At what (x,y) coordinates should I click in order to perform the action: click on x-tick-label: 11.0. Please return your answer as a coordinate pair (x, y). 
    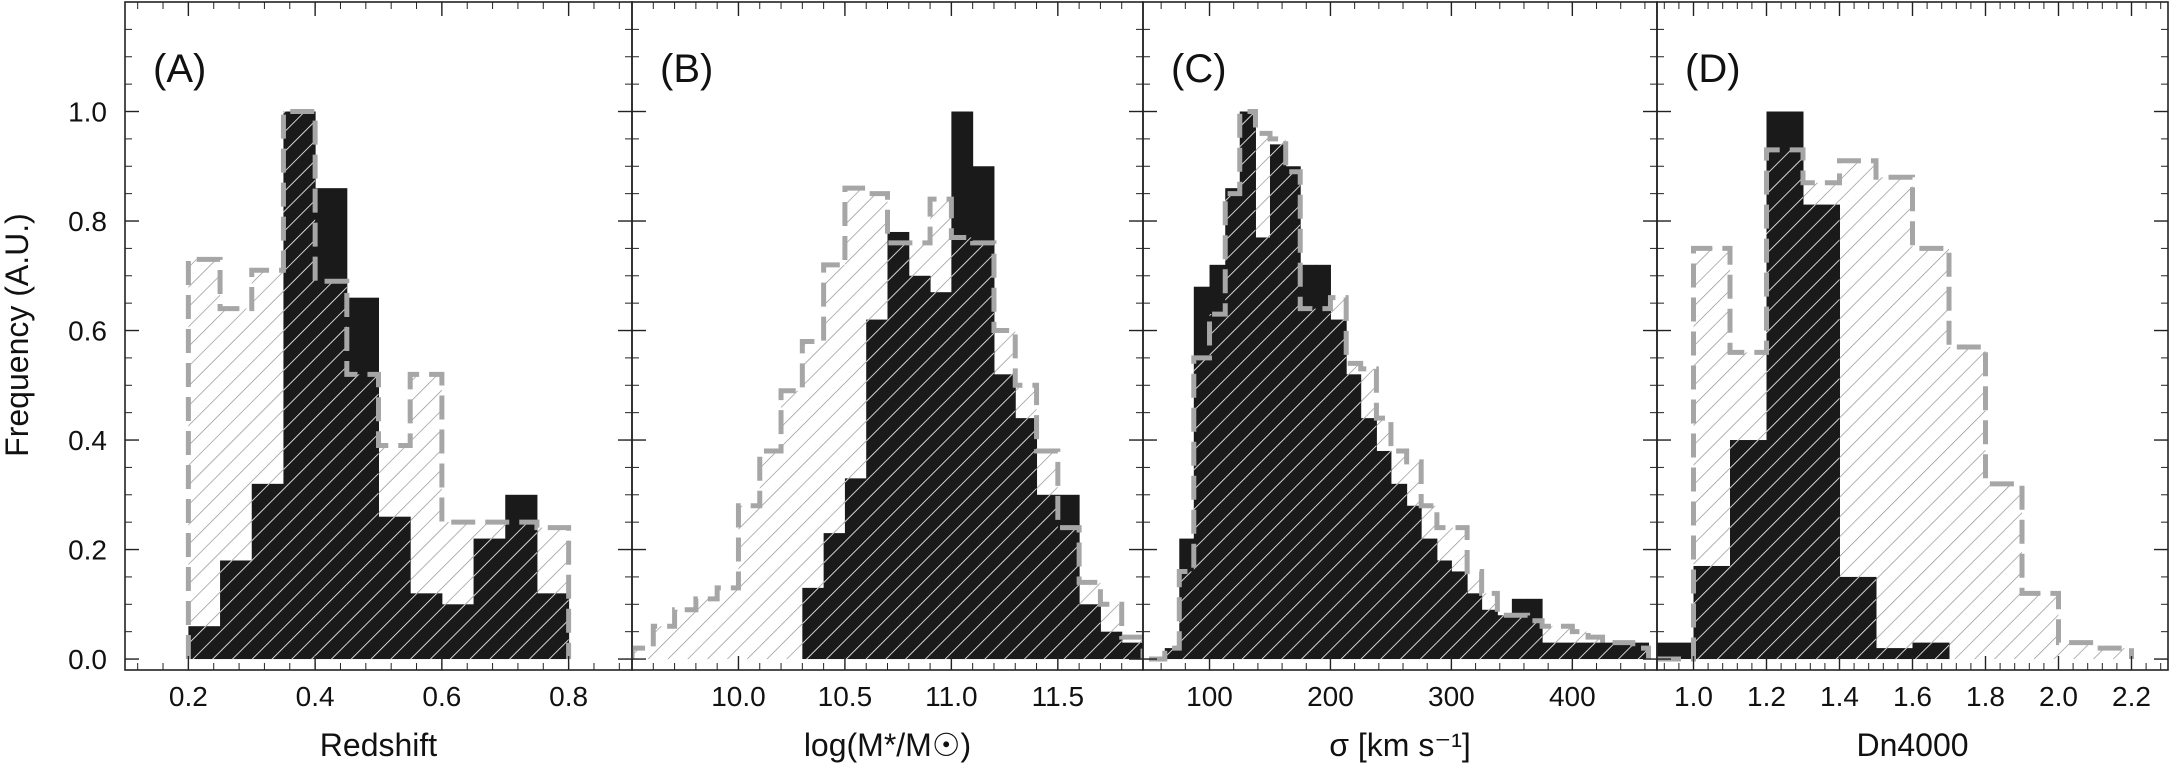
    Looking at the image, I should click on (951, 696).